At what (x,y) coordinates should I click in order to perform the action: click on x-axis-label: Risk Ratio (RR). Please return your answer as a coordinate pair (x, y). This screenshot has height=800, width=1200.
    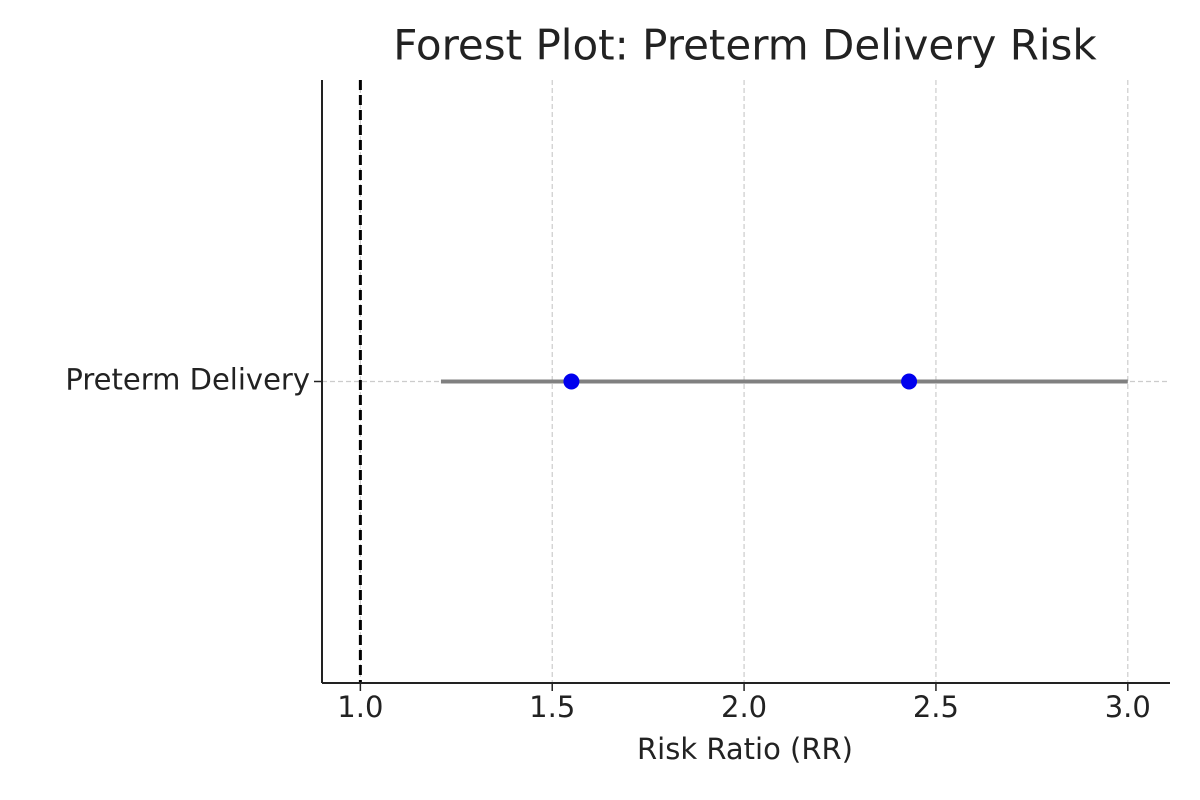
    Looking at the image, I should click on (745, 749).